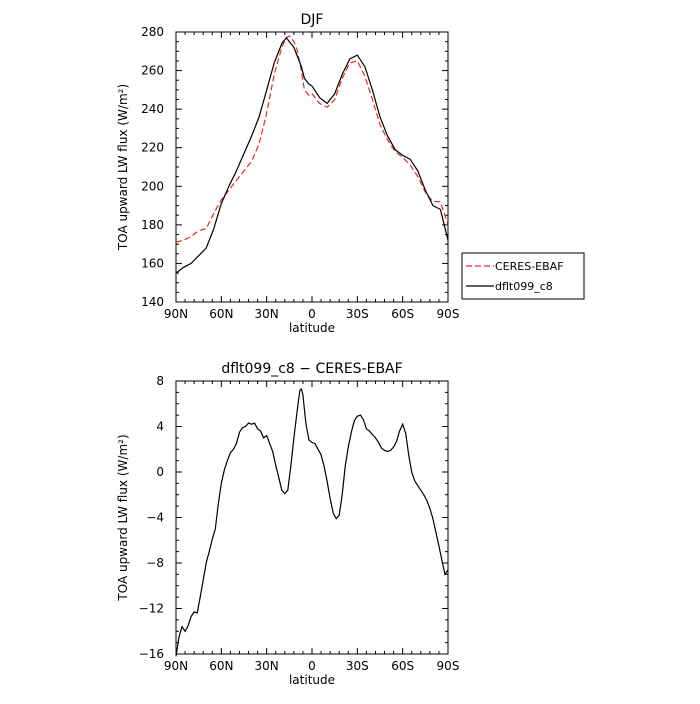 This screenshot has width=700, height=704. I want to click on y-tick-label: 200, so click(152, 186).